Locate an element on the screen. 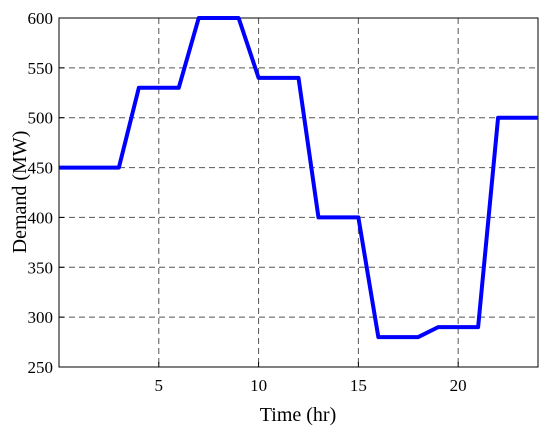 This screenshot has width=550, height=436. x-tick-label: 10 is located at coordinates (258, 385).